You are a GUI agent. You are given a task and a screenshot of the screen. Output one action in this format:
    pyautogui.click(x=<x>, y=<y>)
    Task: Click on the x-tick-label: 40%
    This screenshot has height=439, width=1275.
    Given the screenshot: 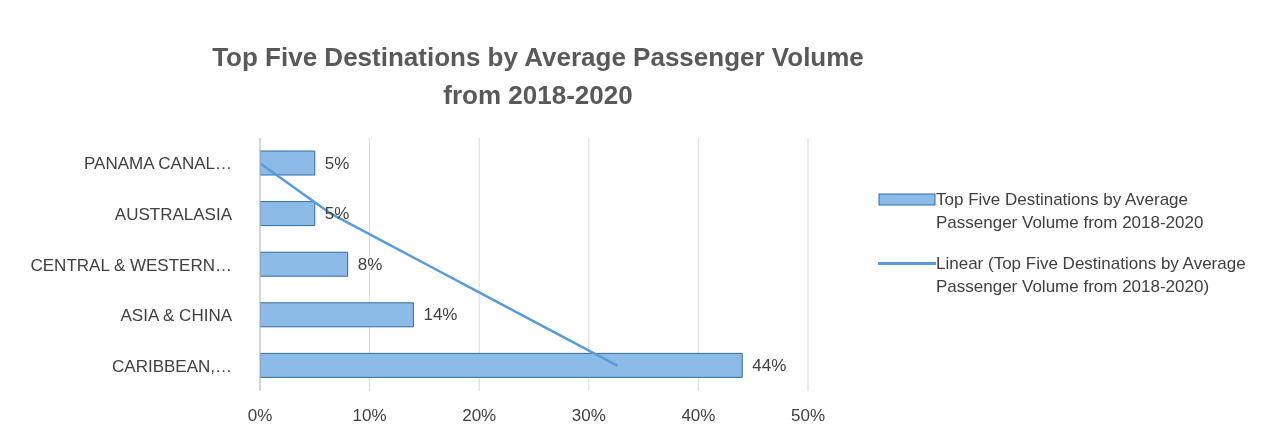 What is the action you would take?
    pyautogui.click(x=698, y=416)
    